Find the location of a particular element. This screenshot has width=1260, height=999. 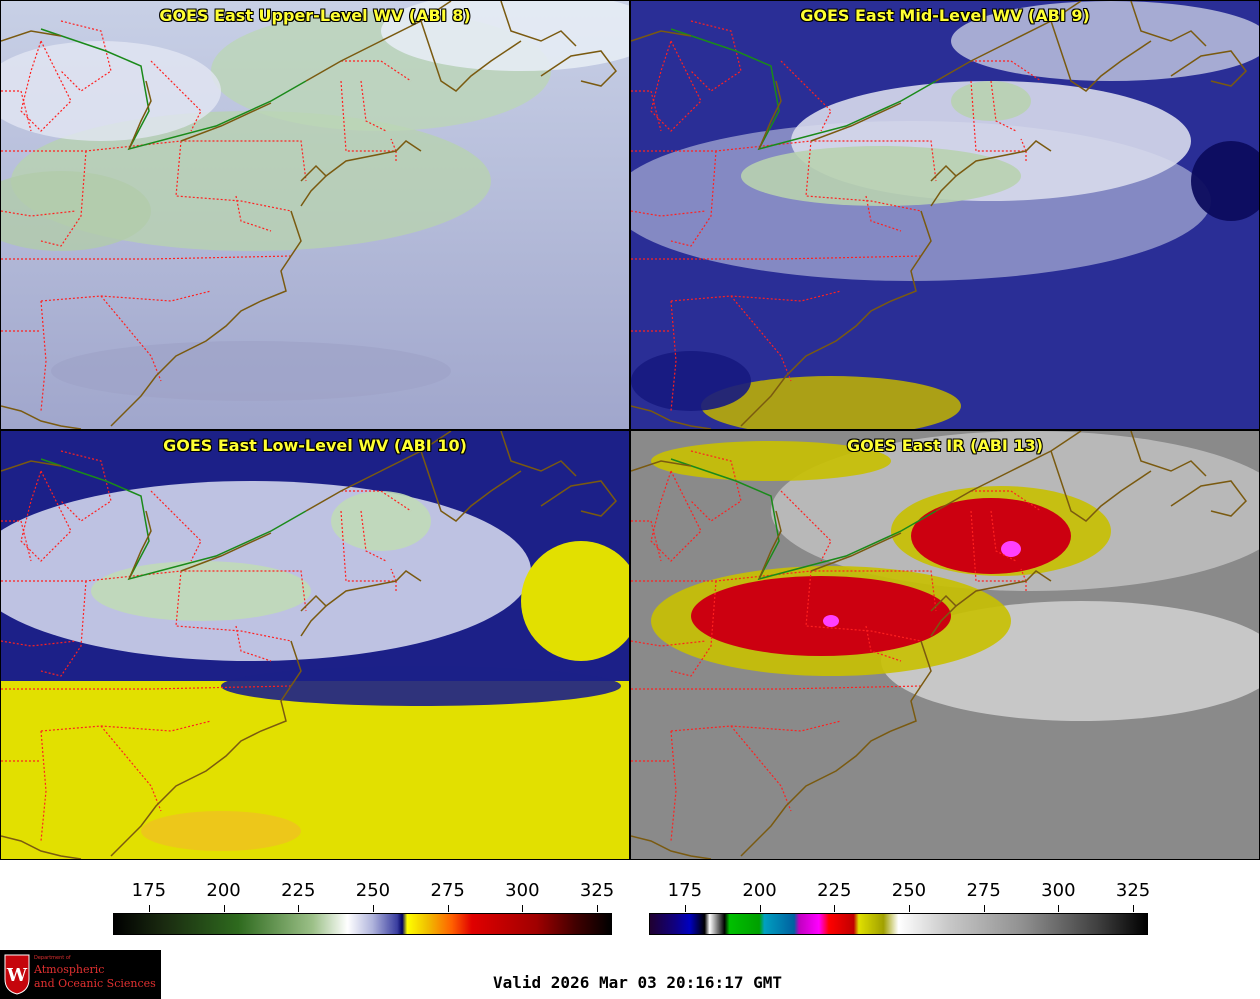

colorbar-ir: 175 200 225 250 275 300 325 is located at coordinates (900, 906).